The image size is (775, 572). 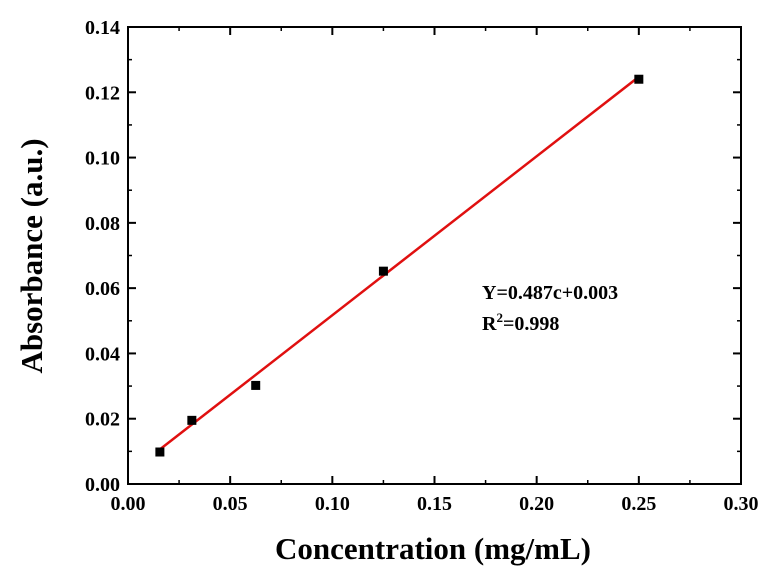 I want to click on x-tick-label: 0.25, so click(x=638, y=504).